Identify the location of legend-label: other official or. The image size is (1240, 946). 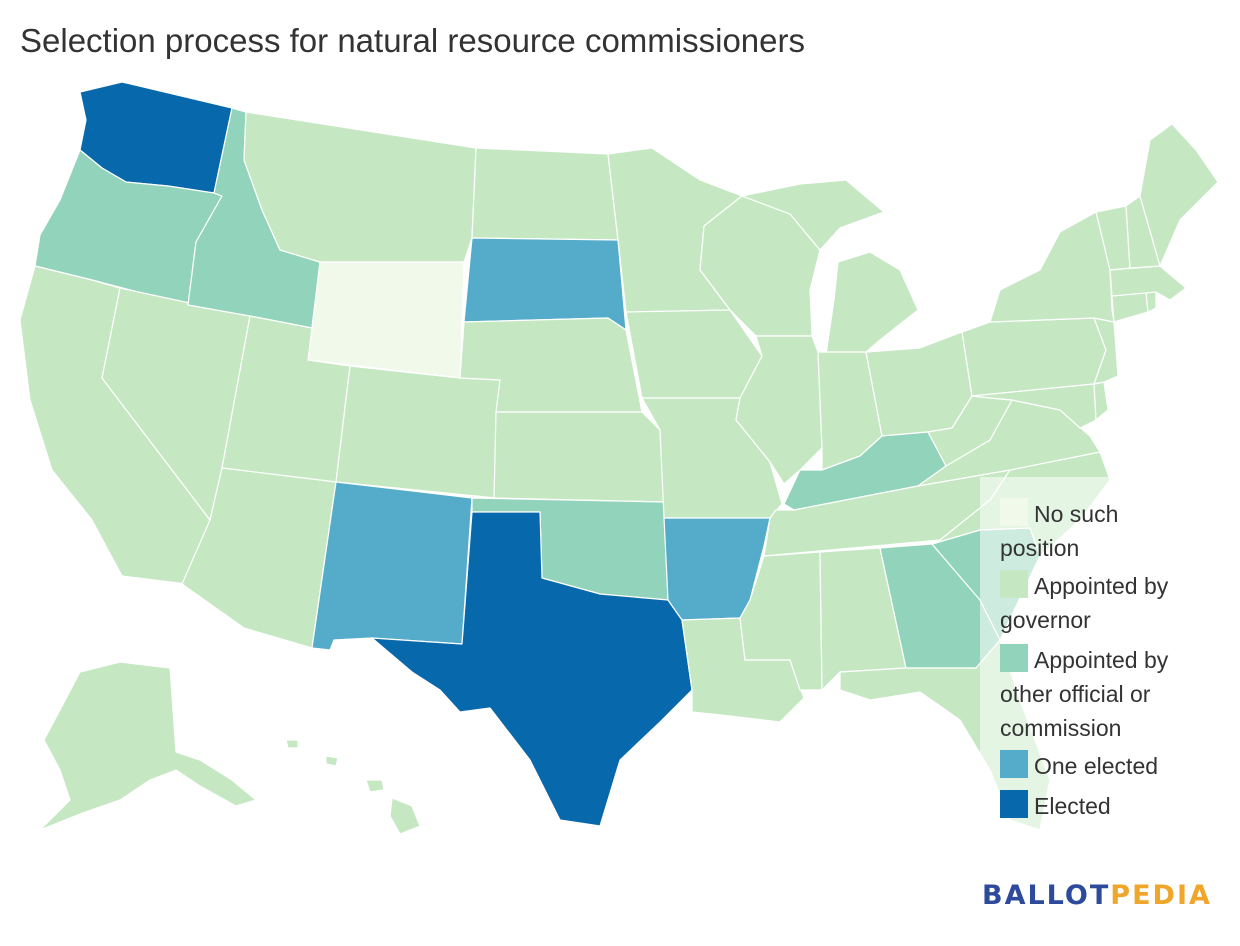
(1075, 694).